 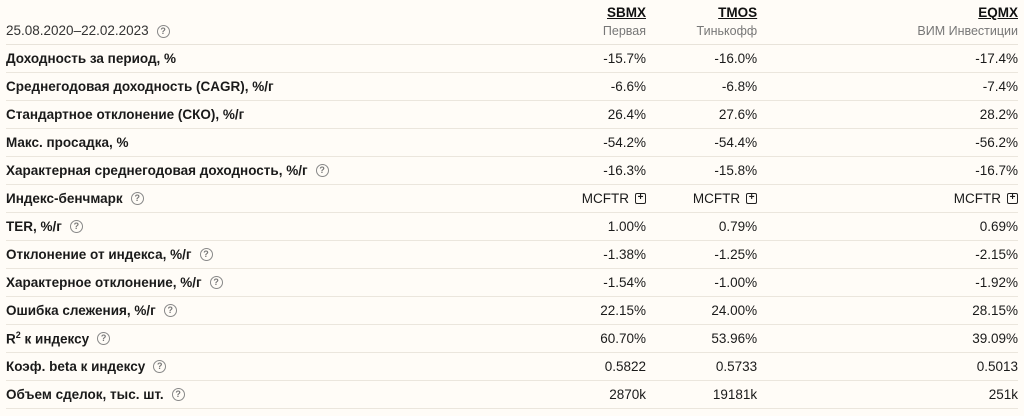 I want to click on row-value: 60.70%, so click(x=623, y=338).